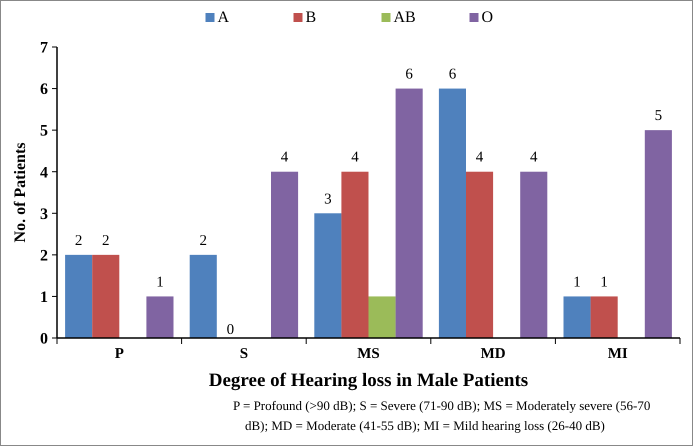 The width and height of the screenshot is (693, 446). Describe the element at coordinates (44, 339) in the screenshot. I see `y-tick-label: 0` at that location.